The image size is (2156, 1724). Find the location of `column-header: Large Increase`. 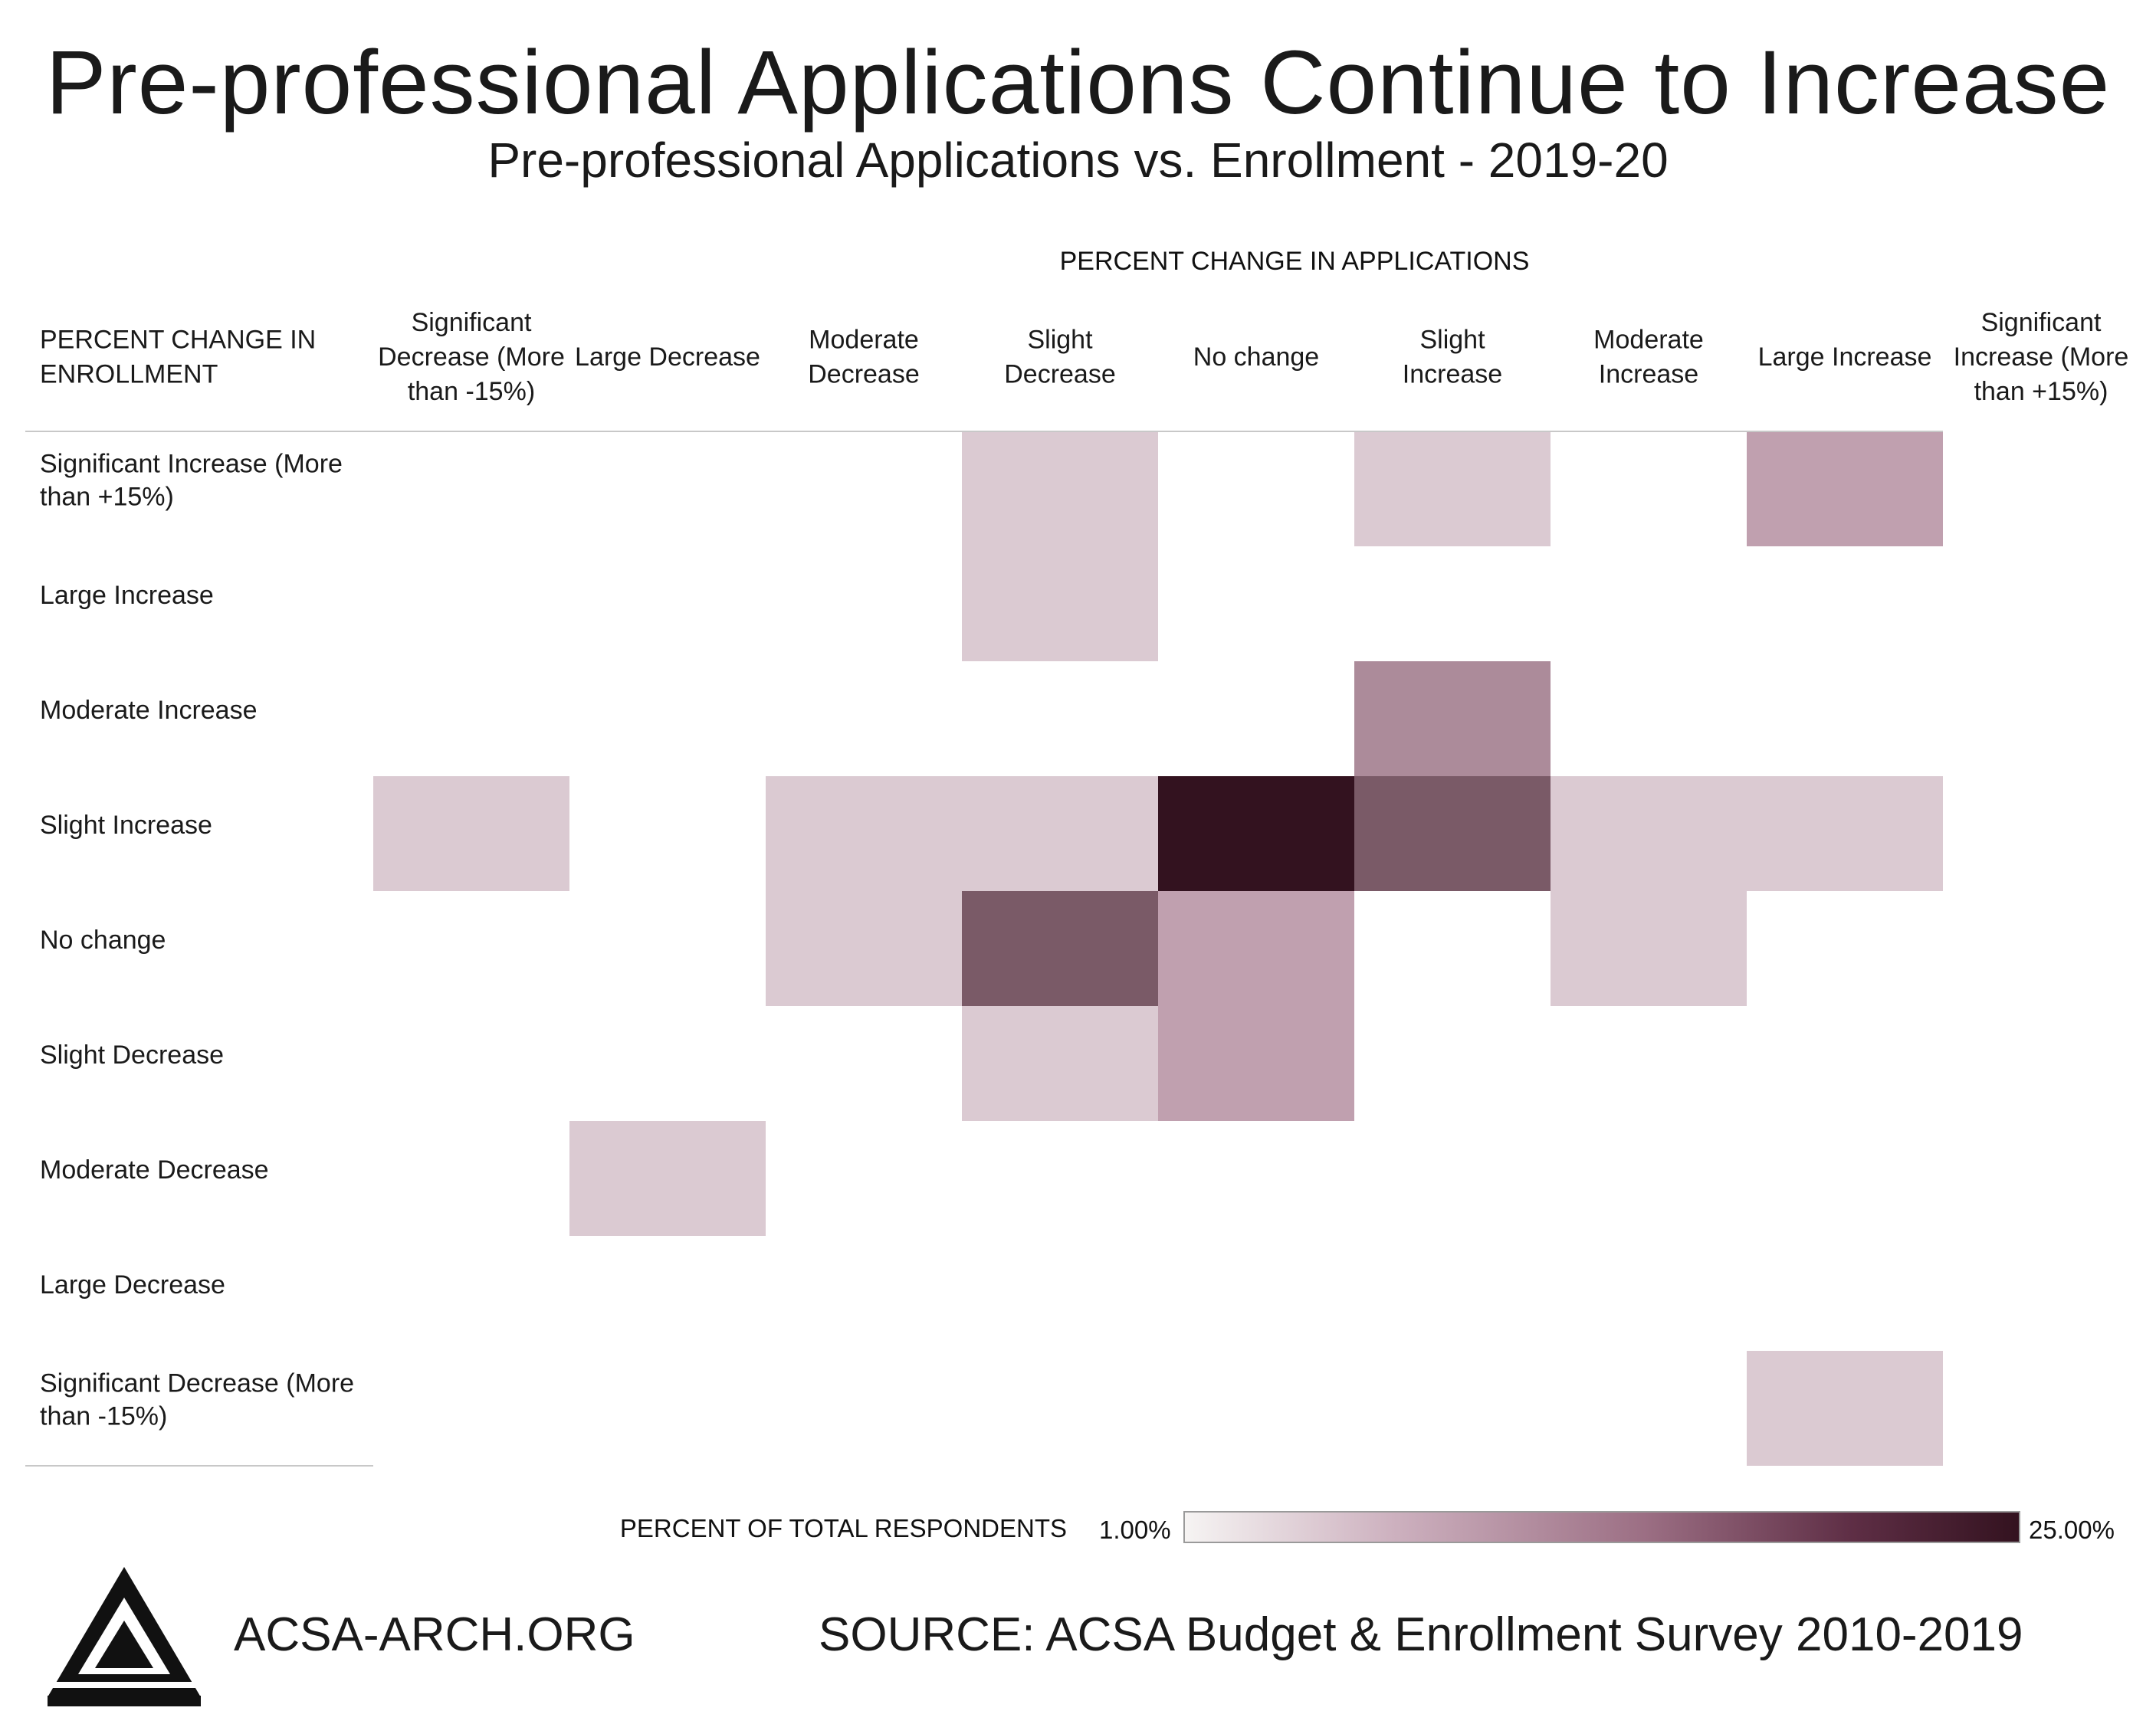

column-header: Large Increase is located at coordinates (1845, 357).